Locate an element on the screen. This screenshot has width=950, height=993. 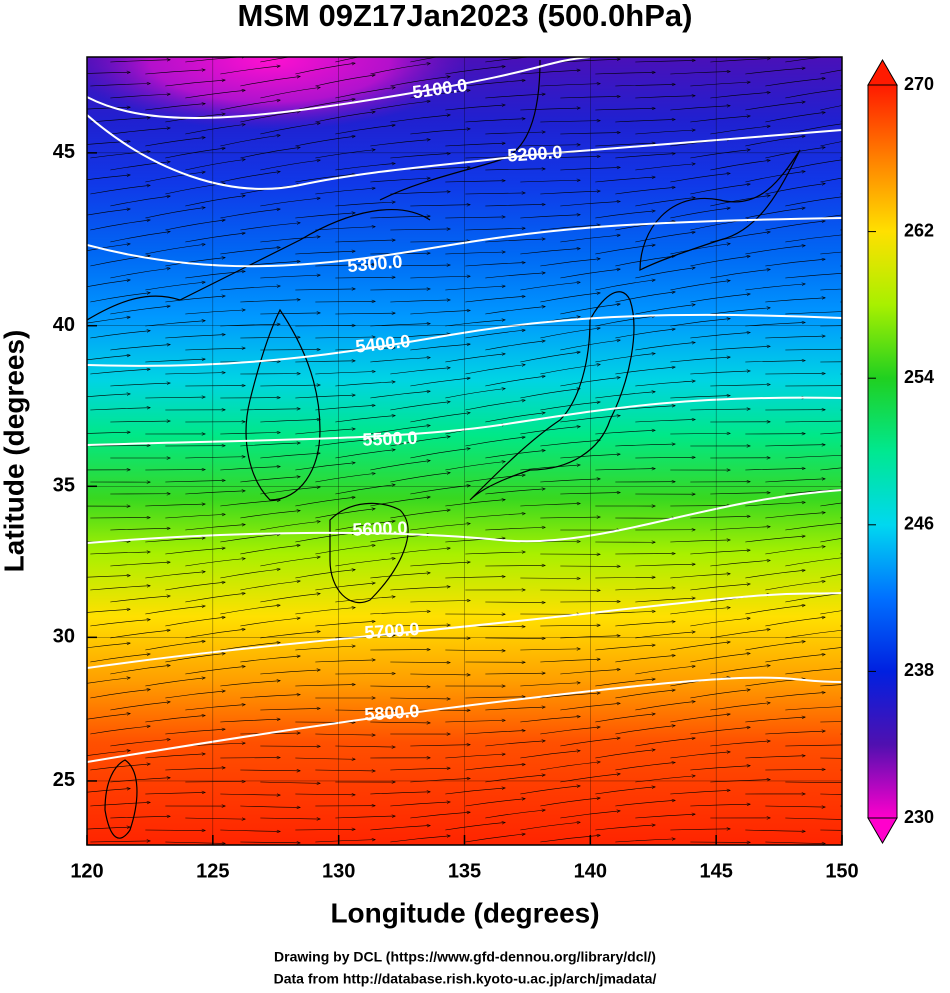
x-tick-label: 150 is located at coordinates (841, 871).